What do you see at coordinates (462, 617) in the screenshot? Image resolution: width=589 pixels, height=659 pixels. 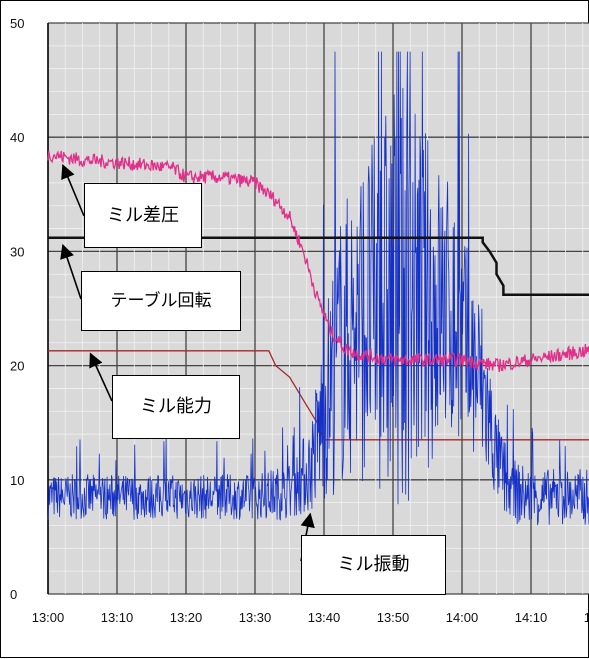 I see `x-tick-label: 14:00` at bounding box center [462, 617].